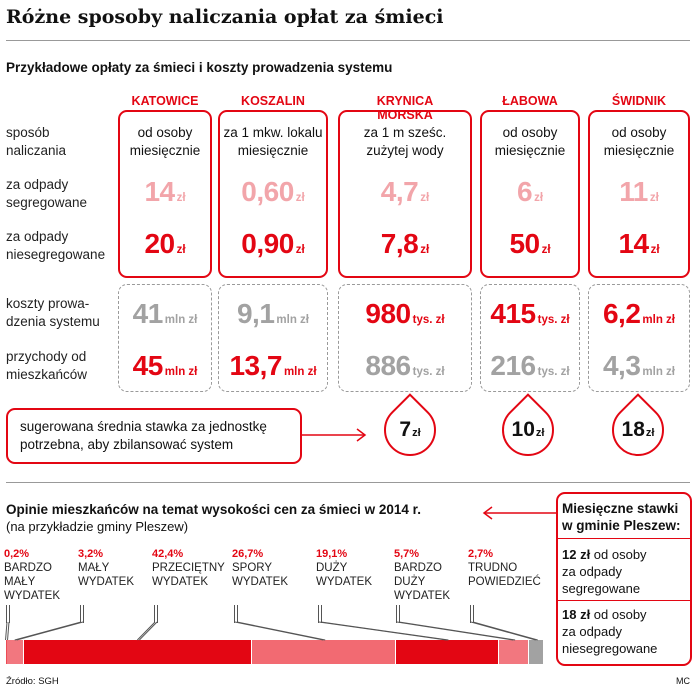 This screenshot has width=696, height=692. I want to click on city-name: ŚWIDNIK, so click(639, 101).